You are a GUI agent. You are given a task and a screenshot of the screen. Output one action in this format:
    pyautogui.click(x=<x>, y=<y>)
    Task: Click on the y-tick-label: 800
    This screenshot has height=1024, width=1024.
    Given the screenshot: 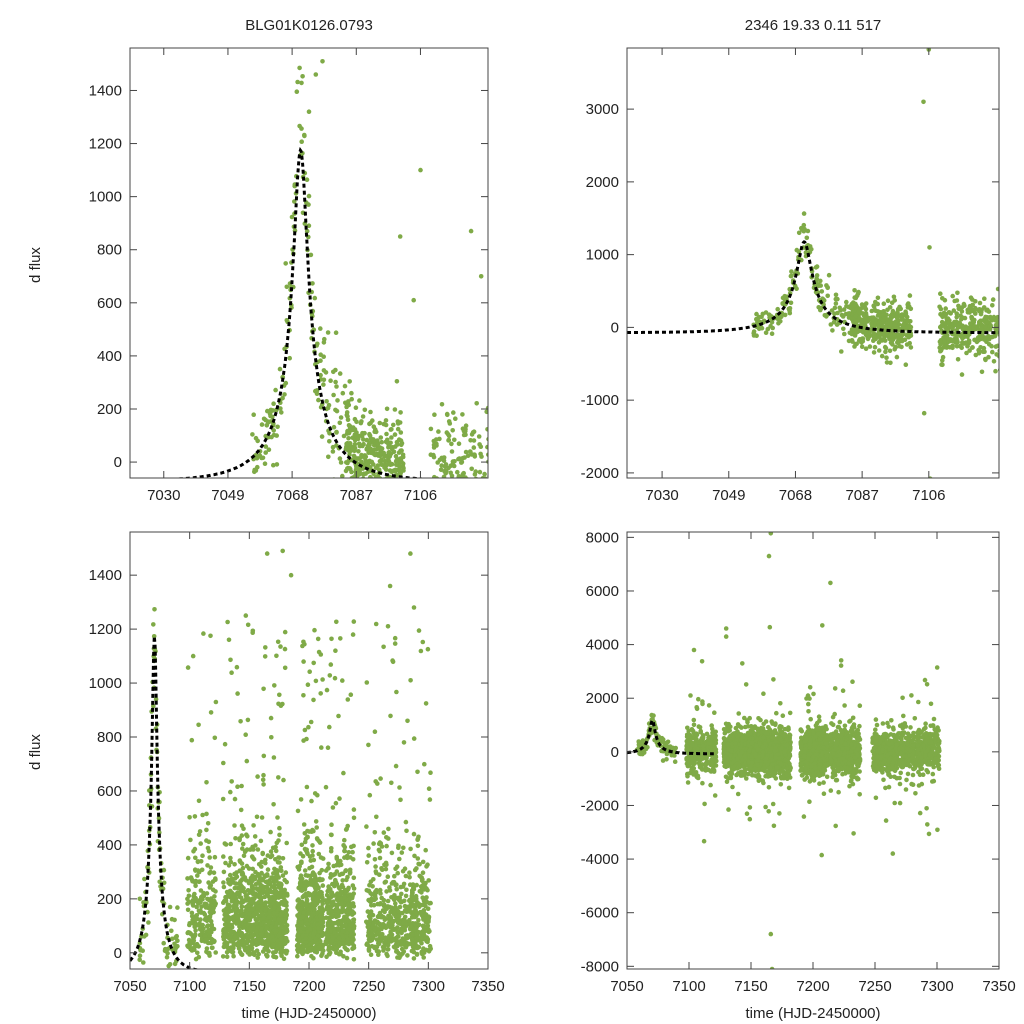 What is the action you would take?
    pyautogui.click(x=109, y=737)
    